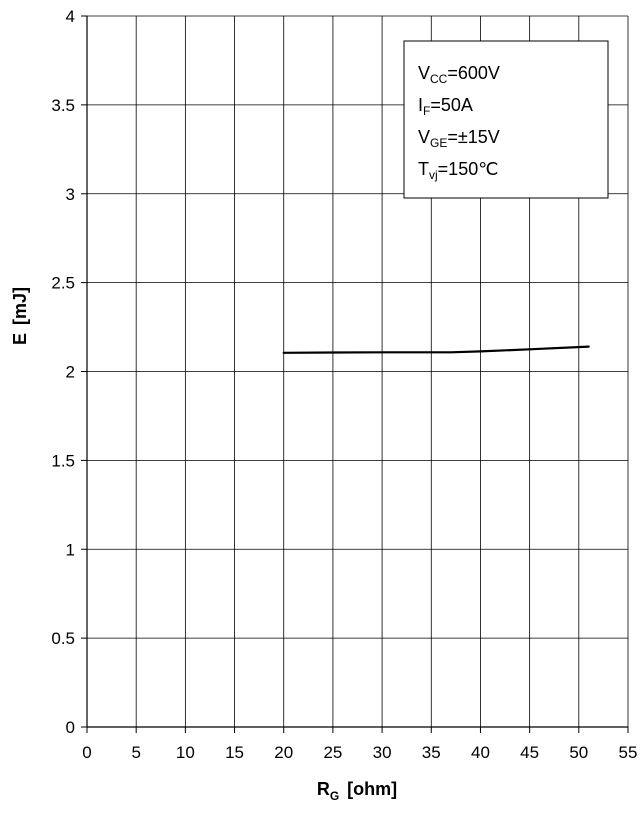  What do you see at coordinates (86, 752) in the screenshot?
I see `x-tick-label: 0` at bounding box center [86, 752].